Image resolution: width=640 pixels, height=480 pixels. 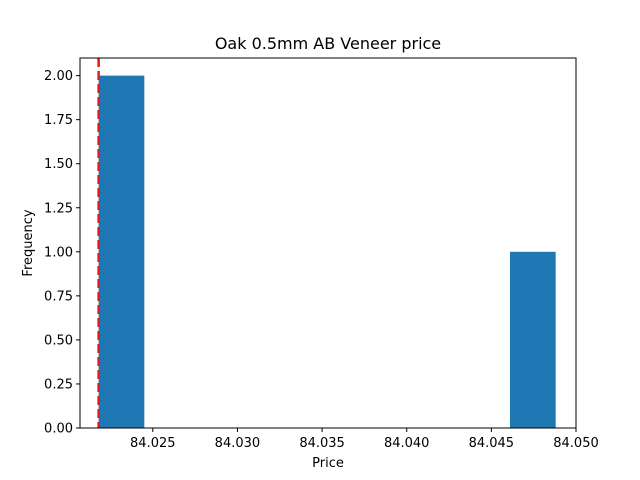 I want to click on x-tick-label: 84.045, so click(x=492, y=443).